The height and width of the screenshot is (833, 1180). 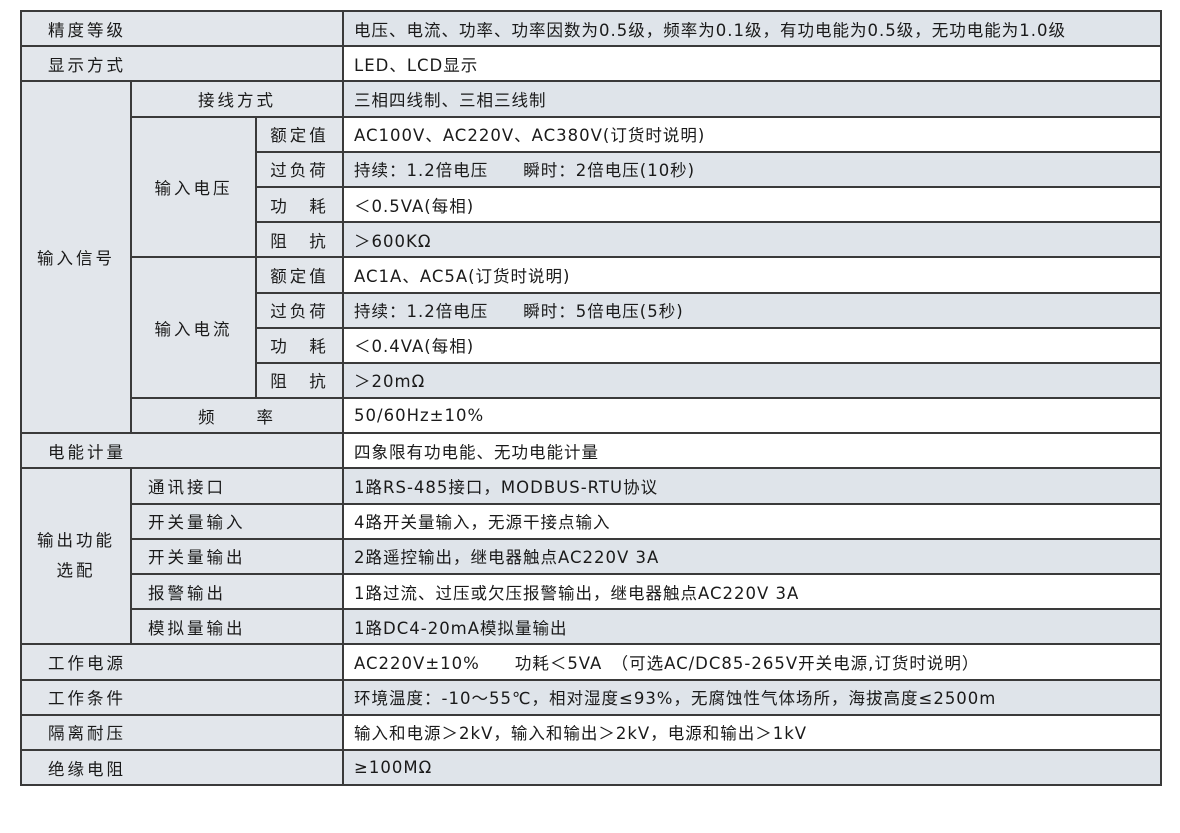 What do you see at coordinates (299, 204) in the screenshot?
I see `label-voltage-power: 功 耗` at bounding box center [299, 204].